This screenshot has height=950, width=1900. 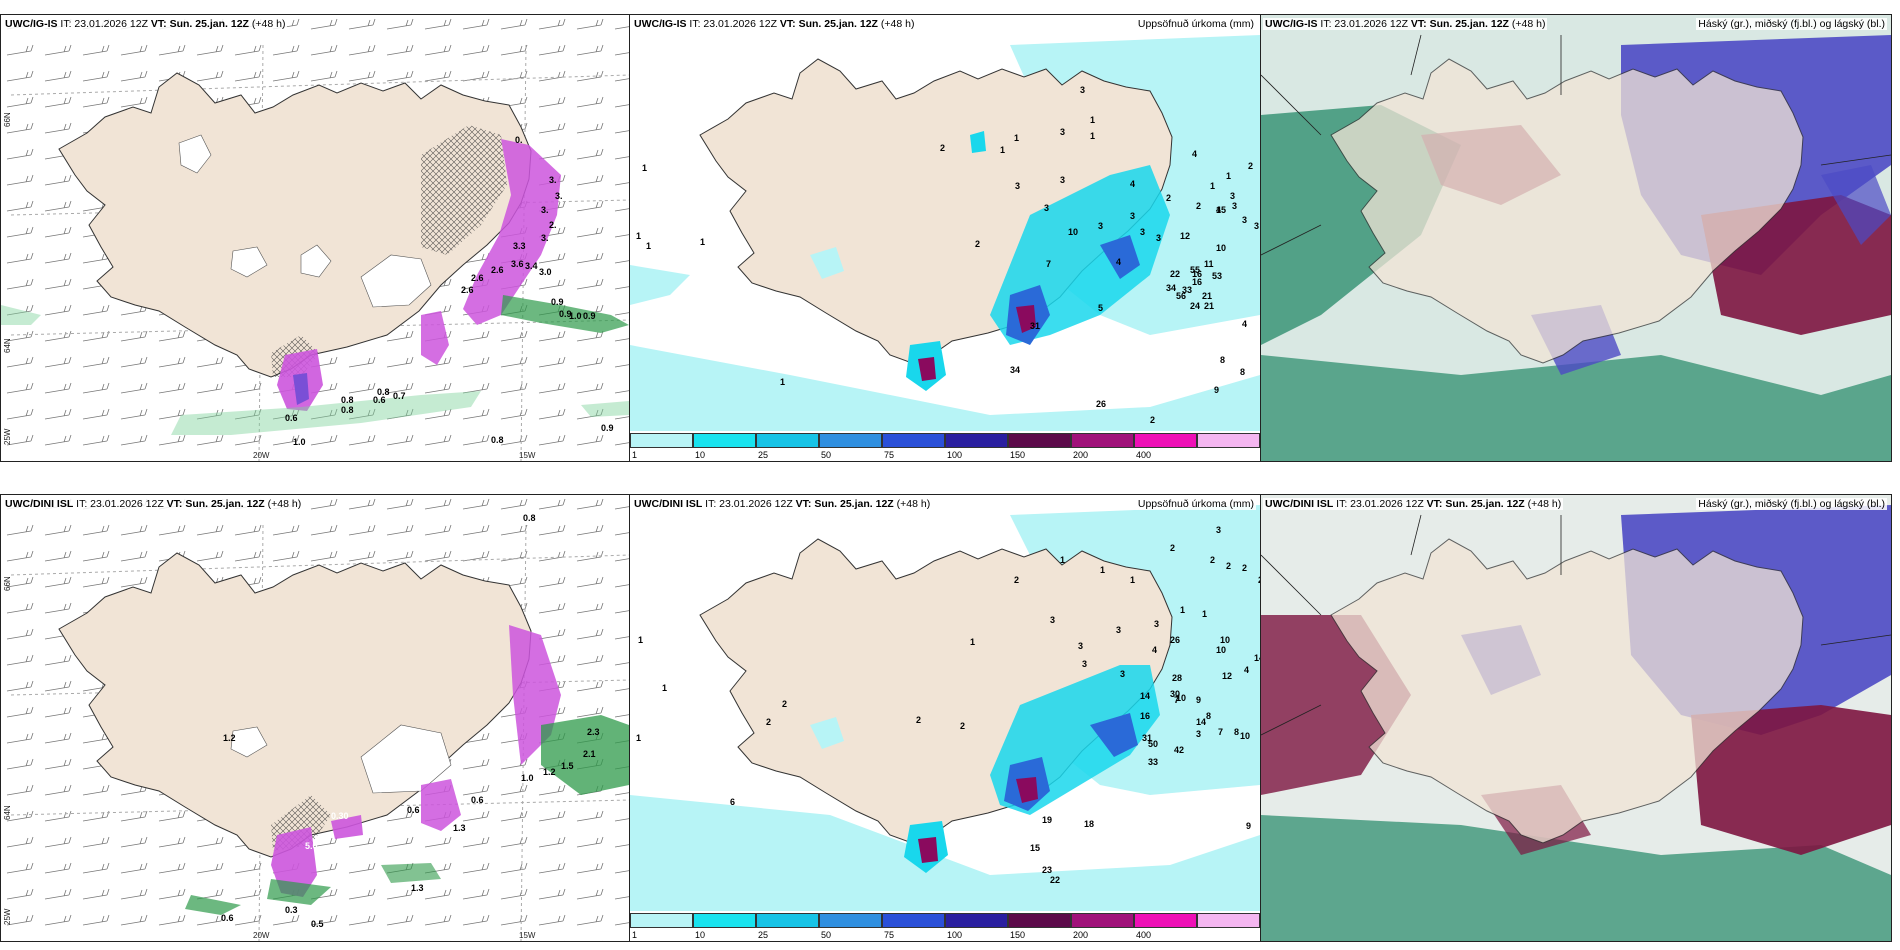 I want to click on value-label: 0.8, so click(x=497, y=440).